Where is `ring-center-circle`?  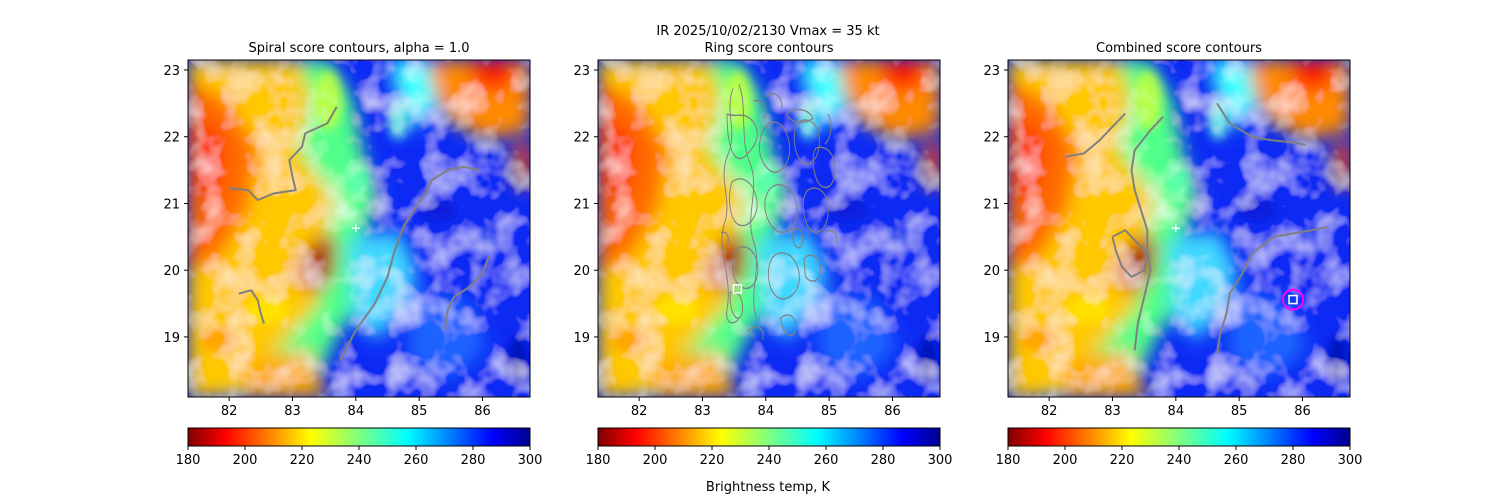
ring-center-circle is located at coordinates (1293, 299).